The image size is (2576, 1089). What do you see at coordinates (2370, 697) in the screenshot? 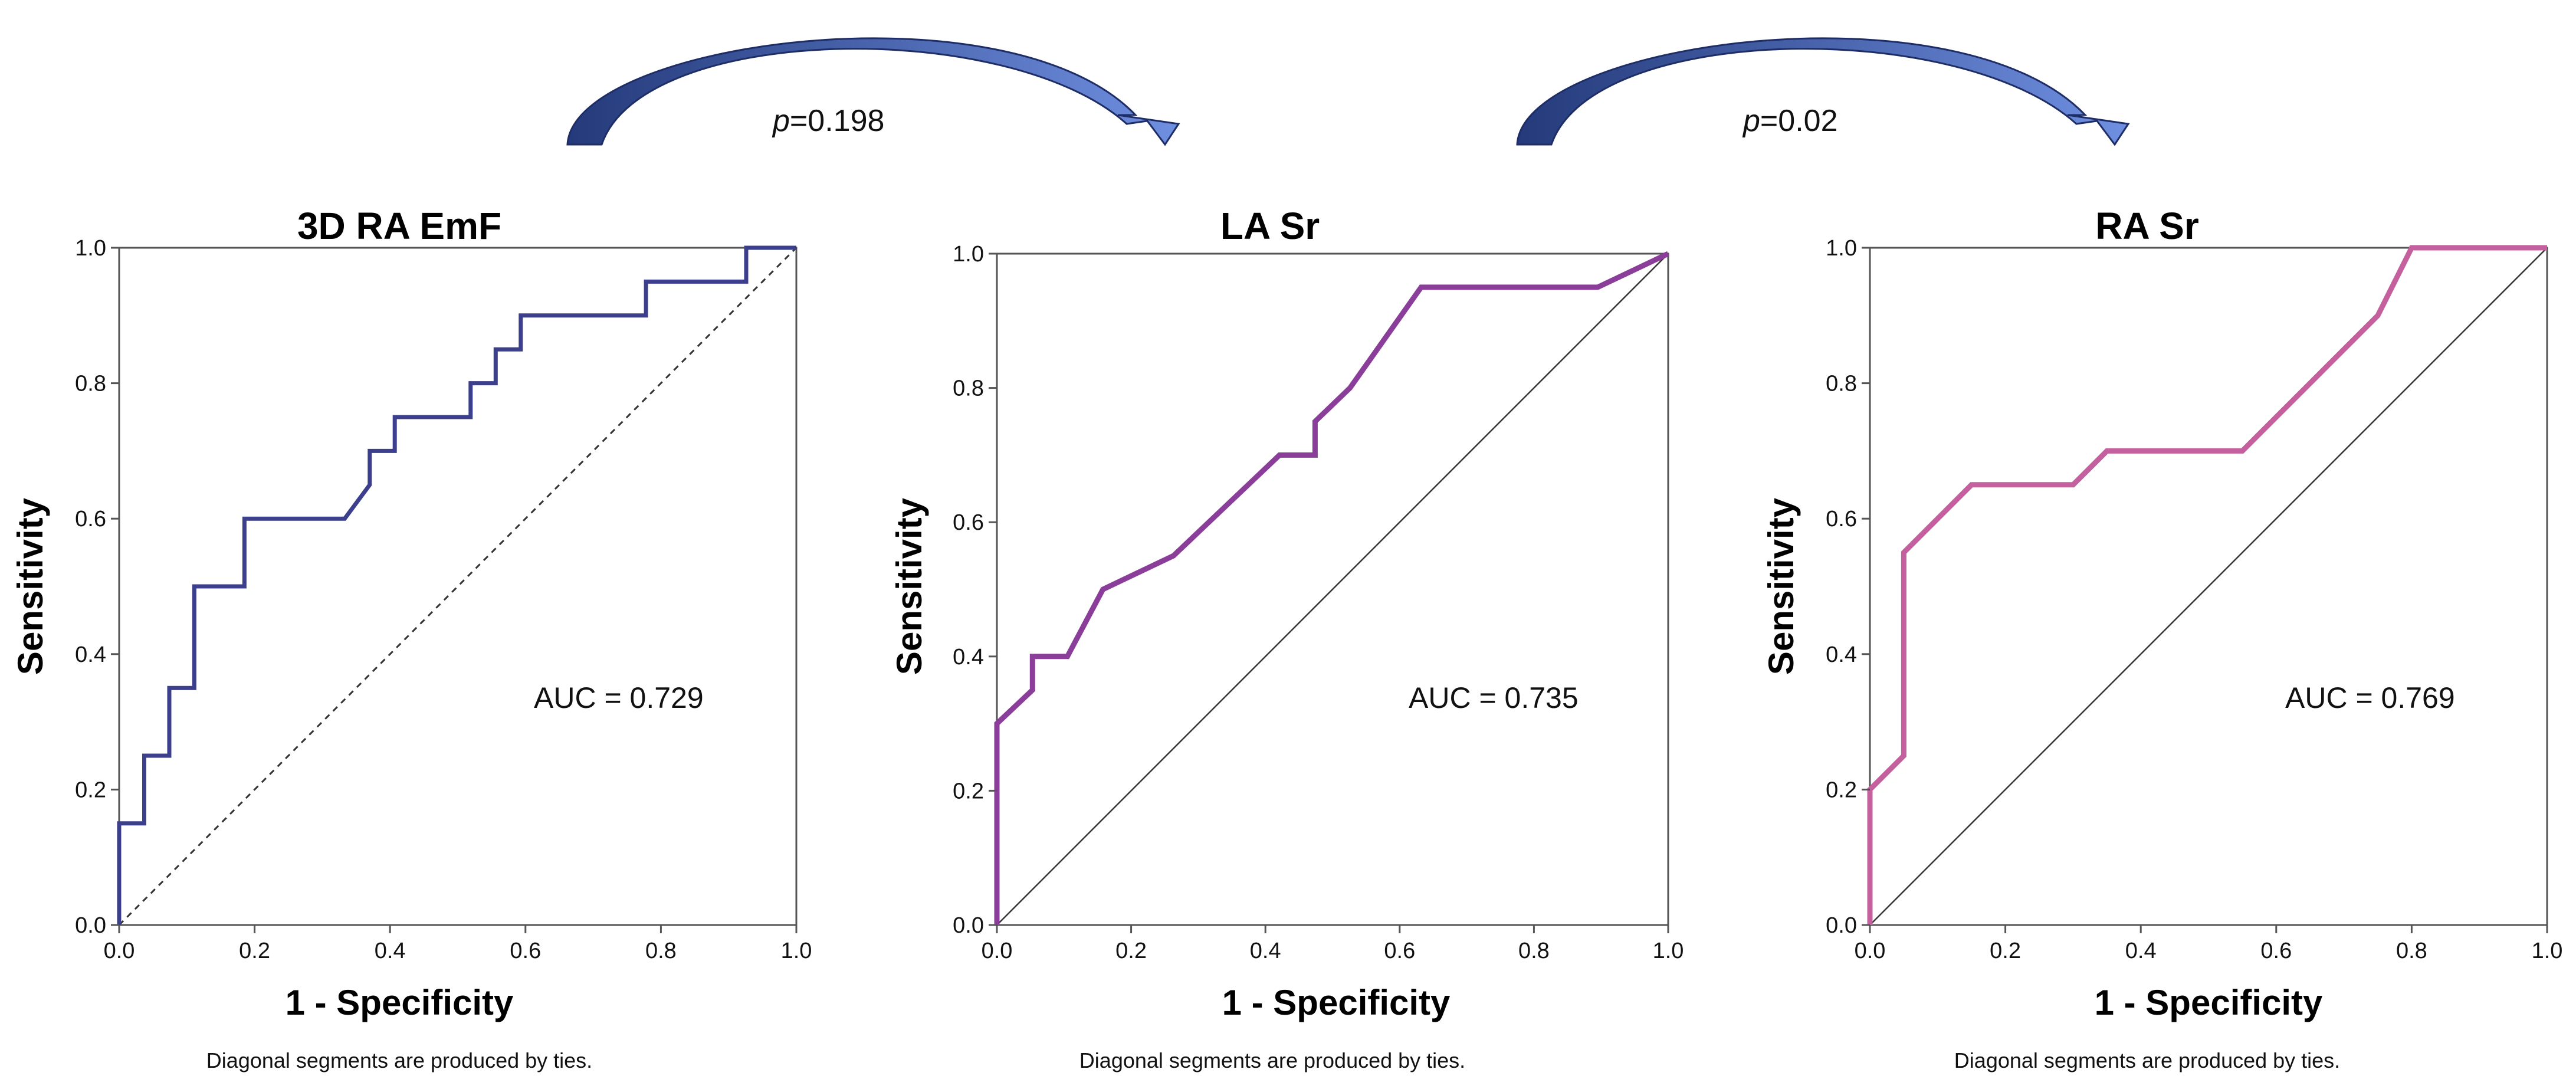
I see `auc-annotation: AUC = 0.769` at bounding box center [2370, 697].